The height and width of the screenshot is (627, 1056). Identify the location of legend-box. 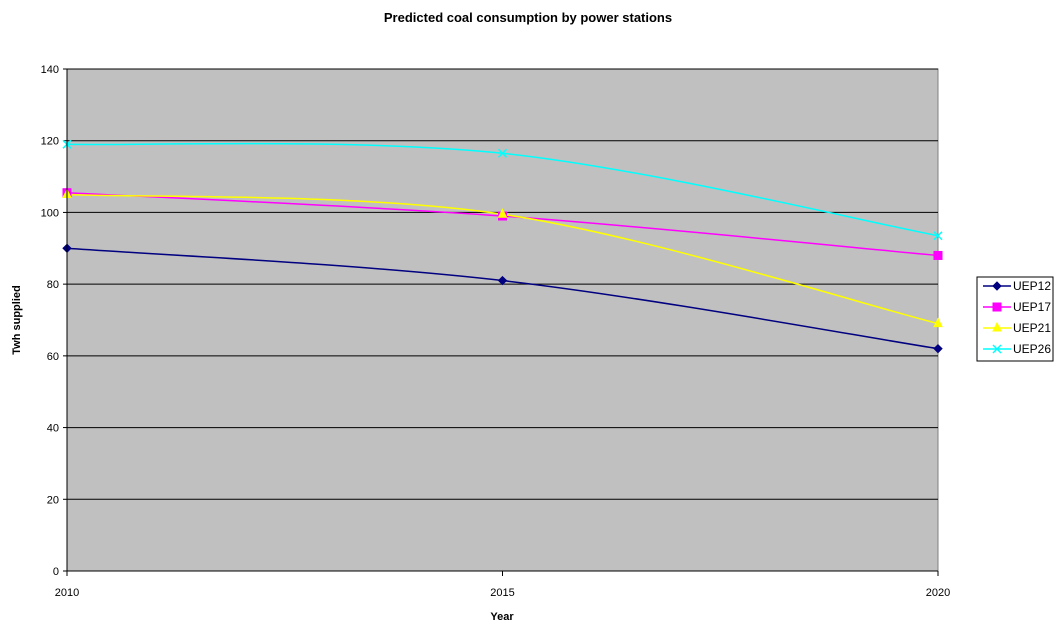
(1015, 319).